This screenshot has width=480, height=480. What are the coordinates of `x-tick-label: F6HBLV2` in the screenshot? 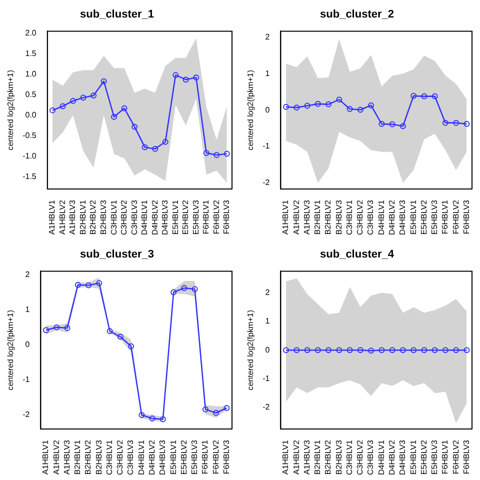 It's located at (215, 456).